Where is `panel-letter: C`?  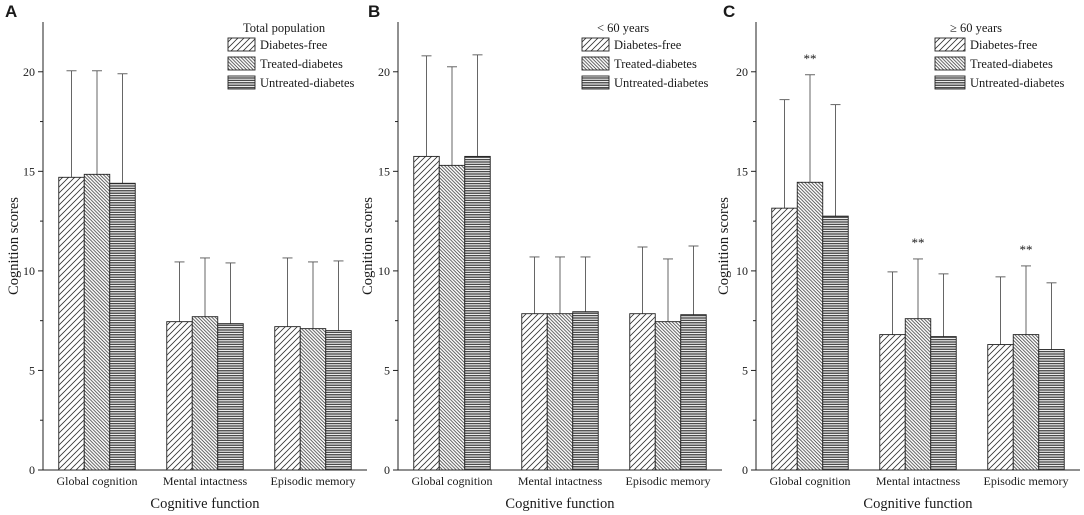 panel-letter: C is located at coordinates (729, 11).